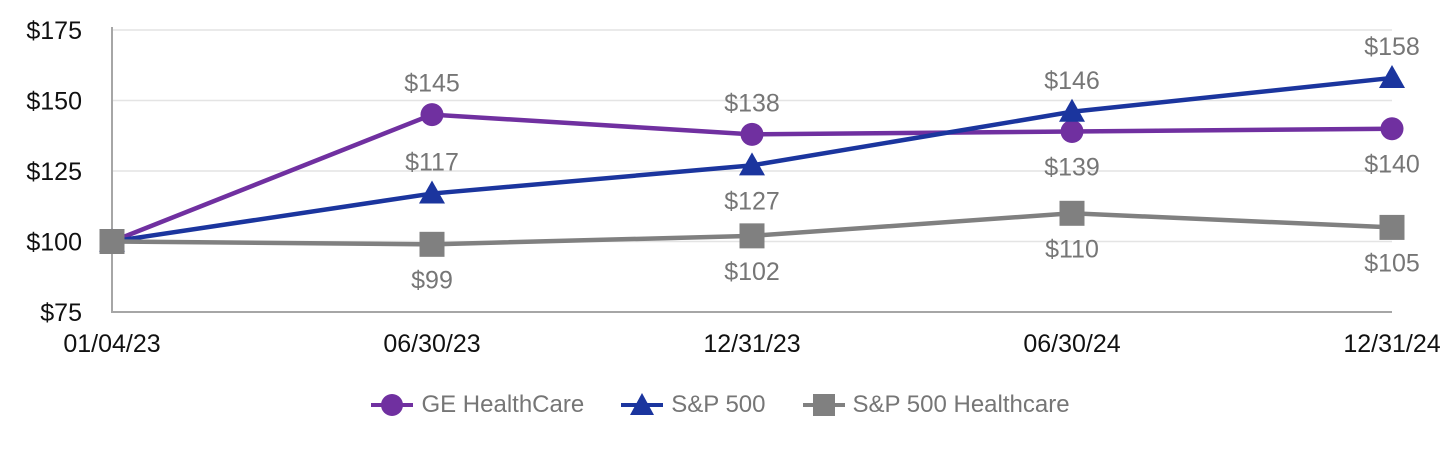 Image resolution: width=1440 pixels, height=460 pixels. What do you see at coordinates (642, 404) in the screenshot?
I see `legend-triangle-marker-icon` at bounding box center [642, 404].